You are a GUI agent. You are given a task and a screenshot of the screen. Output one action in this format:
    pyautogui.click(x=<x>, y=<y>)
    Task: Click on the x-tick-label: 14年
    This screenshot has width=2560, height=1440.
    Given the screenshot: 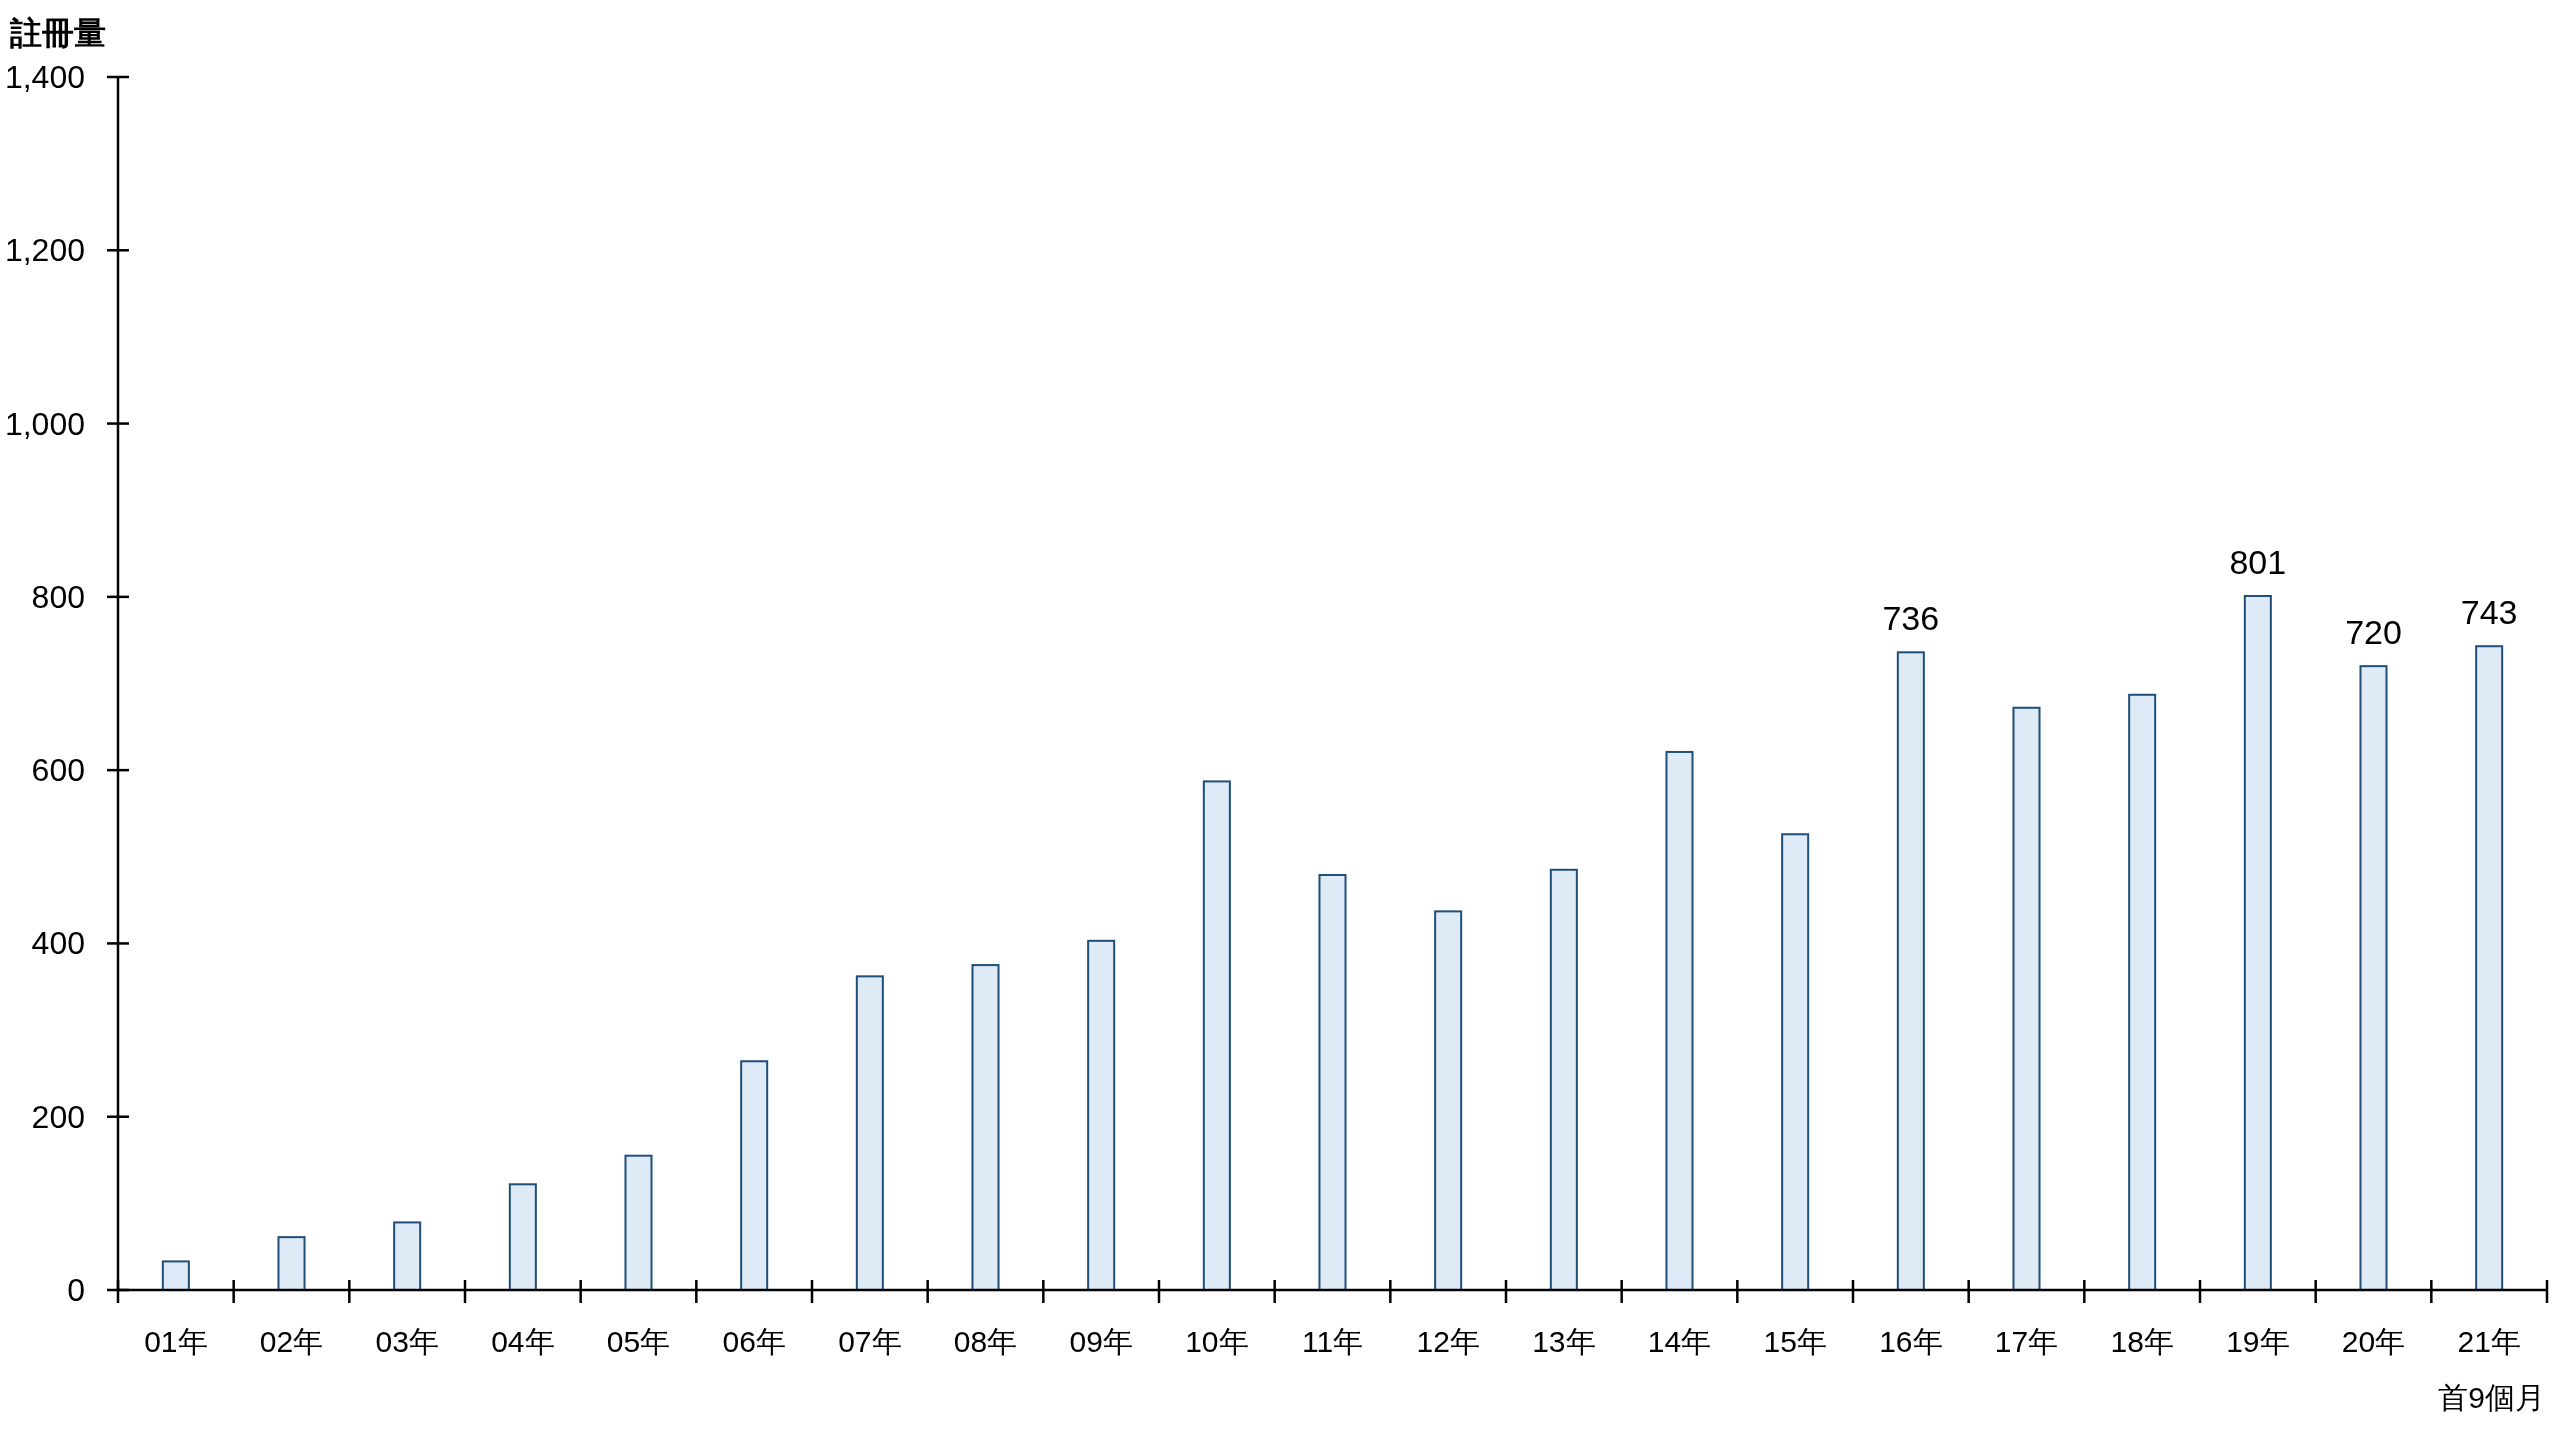 What is the action you would take?
    pyautogui.click(x=1679, y=1341)
    